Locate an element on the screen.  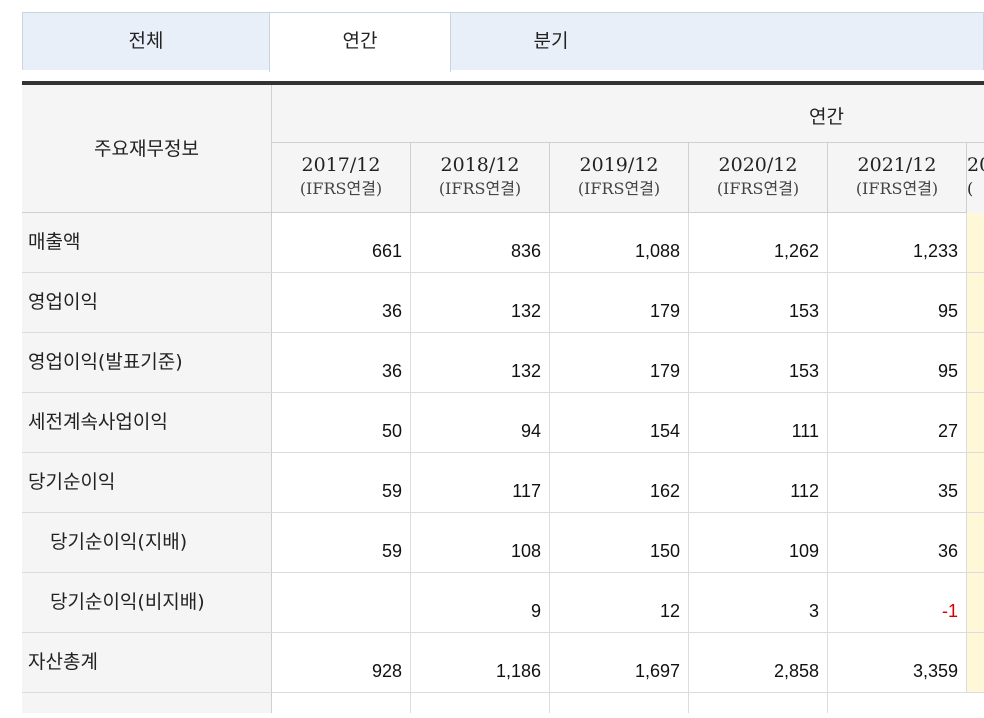
table-cell: 112 is located at coordinates (758, 482).